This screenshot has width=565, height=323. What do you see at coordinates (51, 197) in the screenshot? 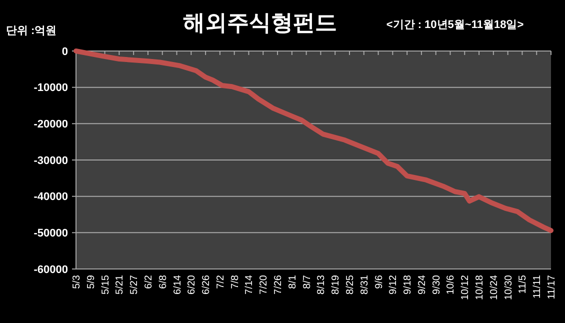
I see `y-tick-label: -40000` at bounding box center [51, 197].